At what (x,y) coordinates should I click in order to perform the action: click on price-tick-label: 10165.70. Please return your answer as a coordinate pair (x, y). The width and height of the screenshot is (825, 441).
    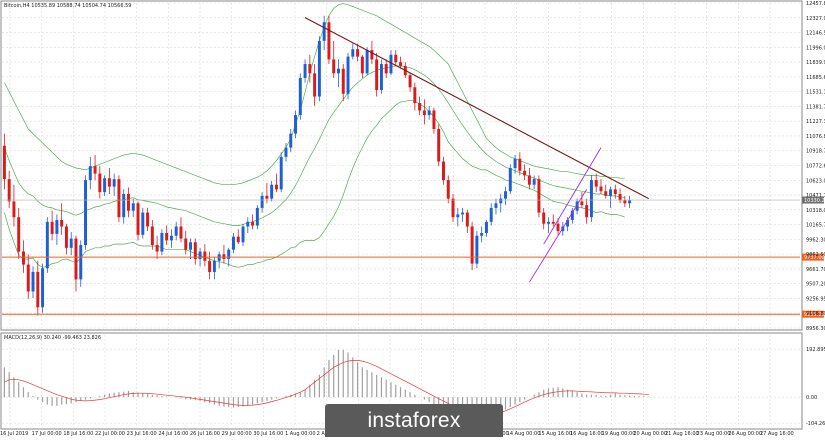
    Looking at the image, I should click on (815, 226).